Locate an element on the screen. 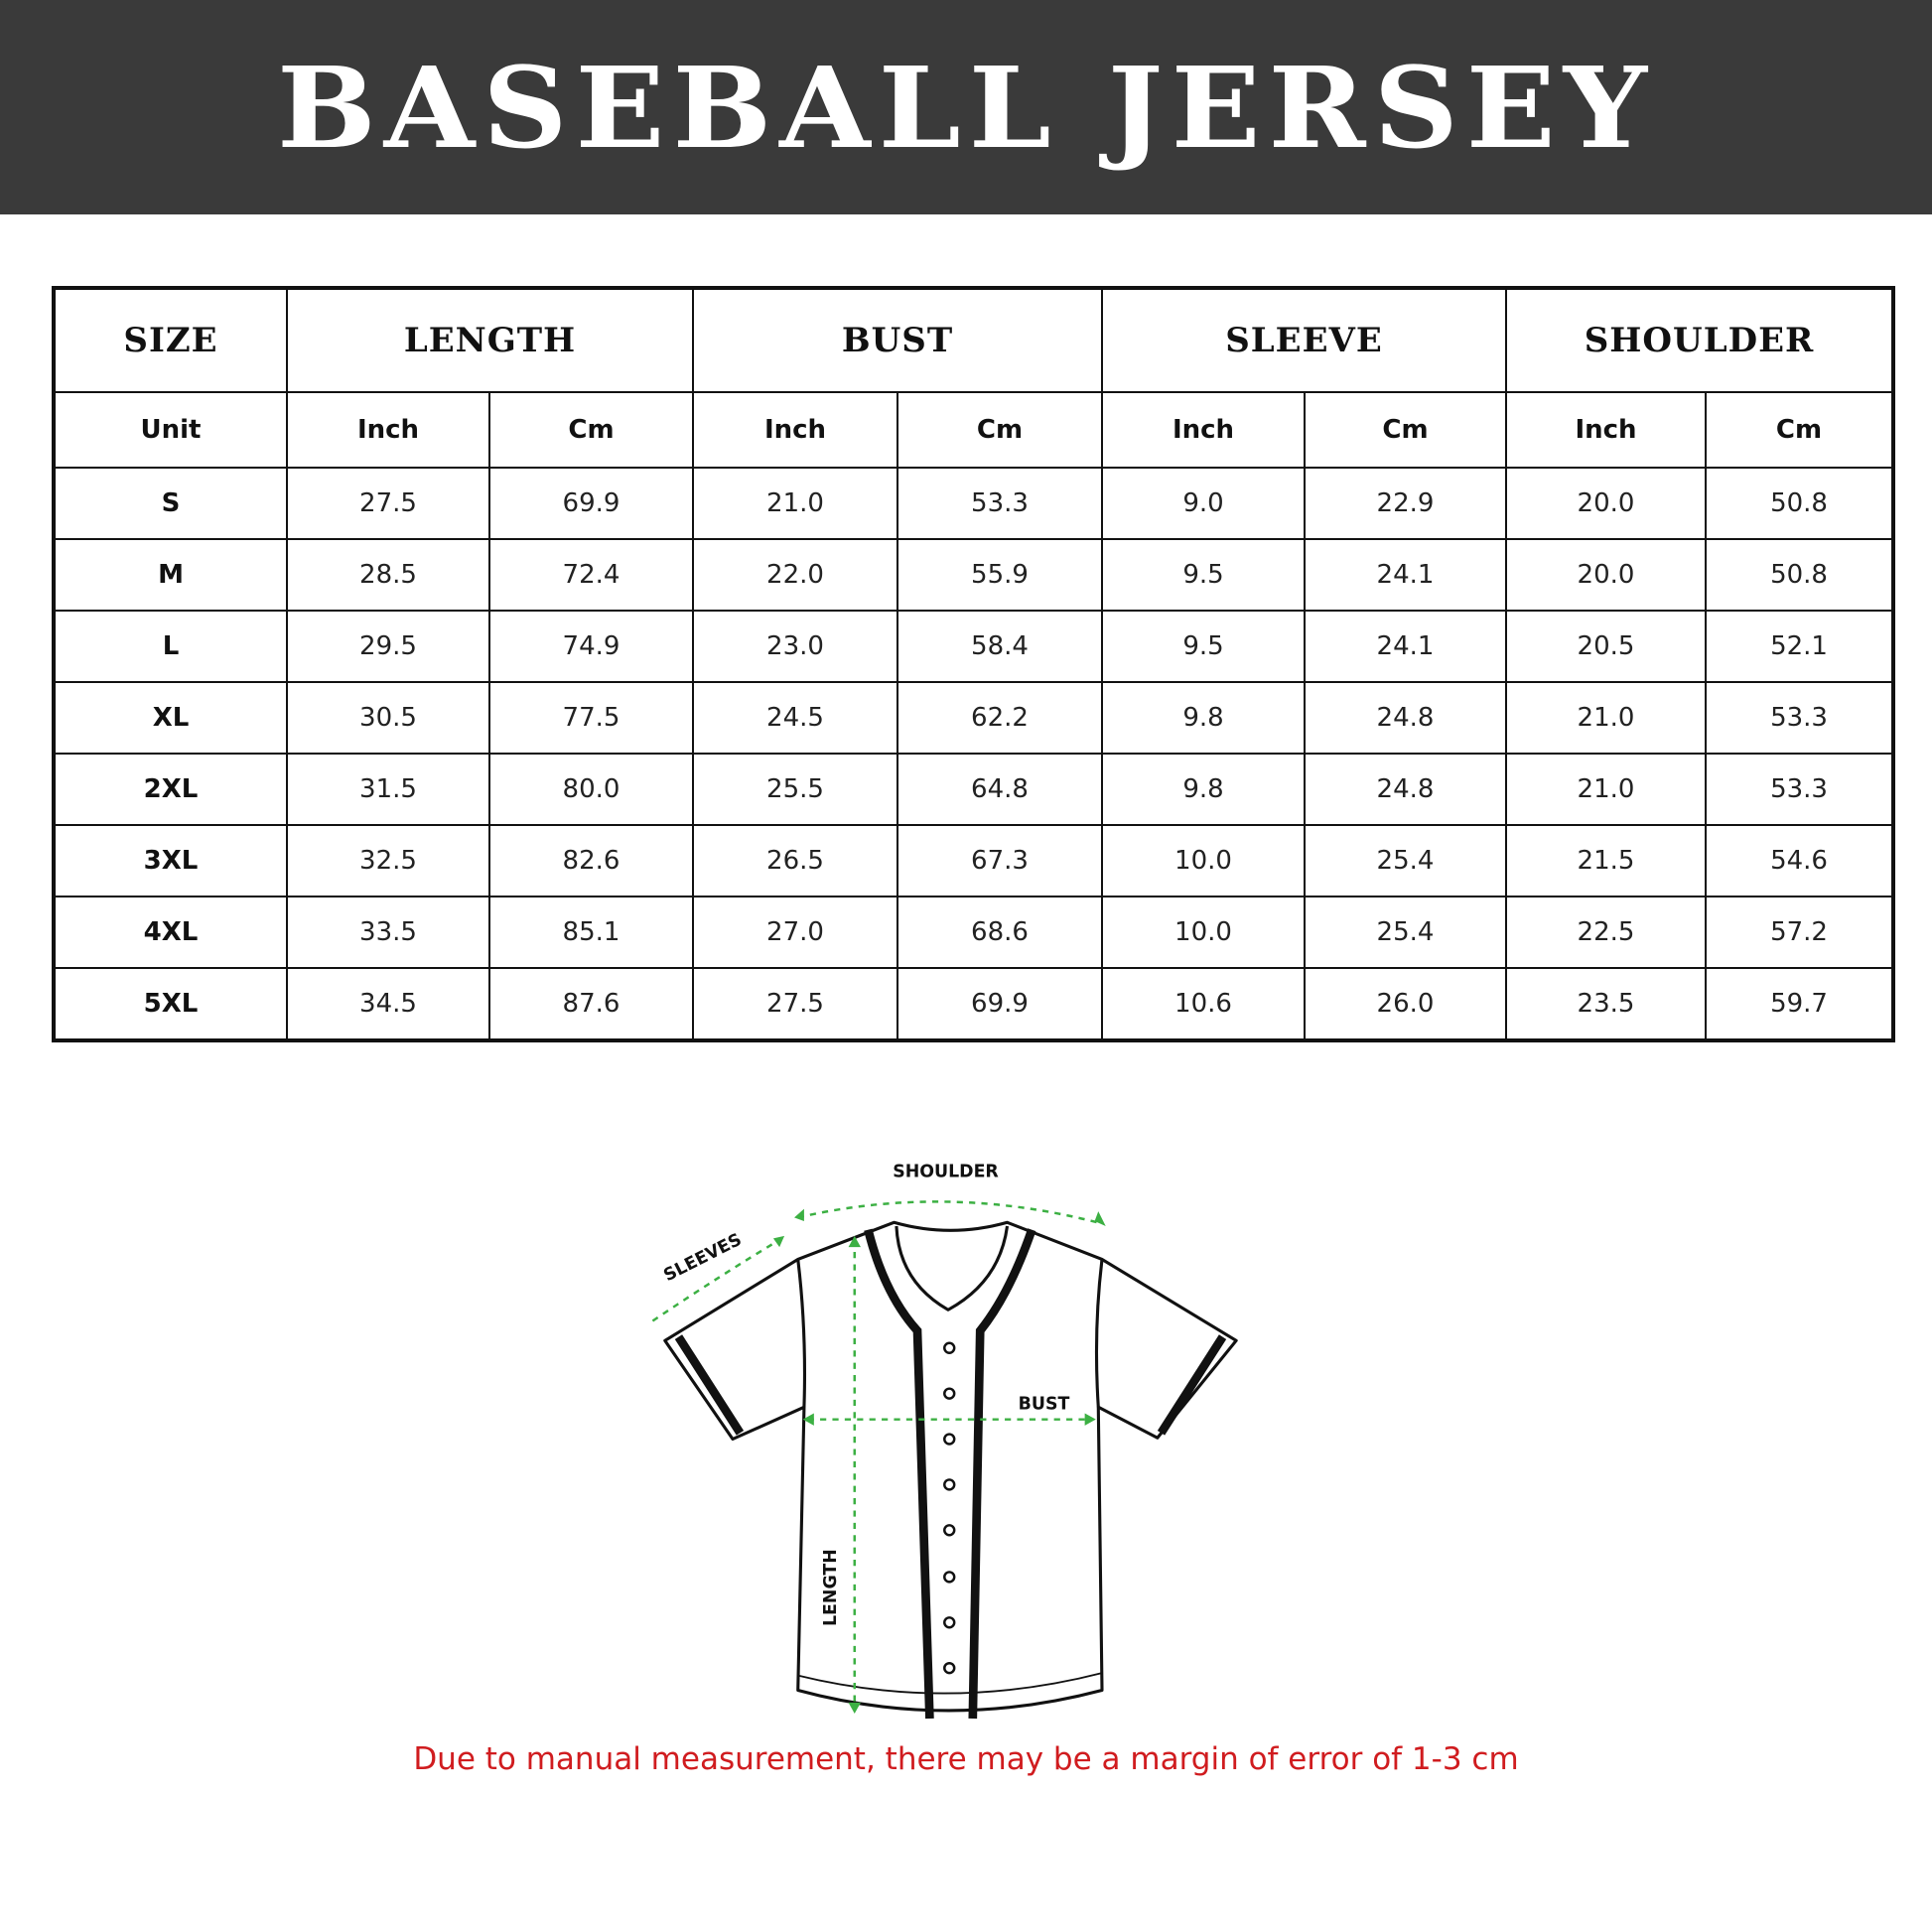  bust-label: BUST is located at coordinates (1045, 1405).